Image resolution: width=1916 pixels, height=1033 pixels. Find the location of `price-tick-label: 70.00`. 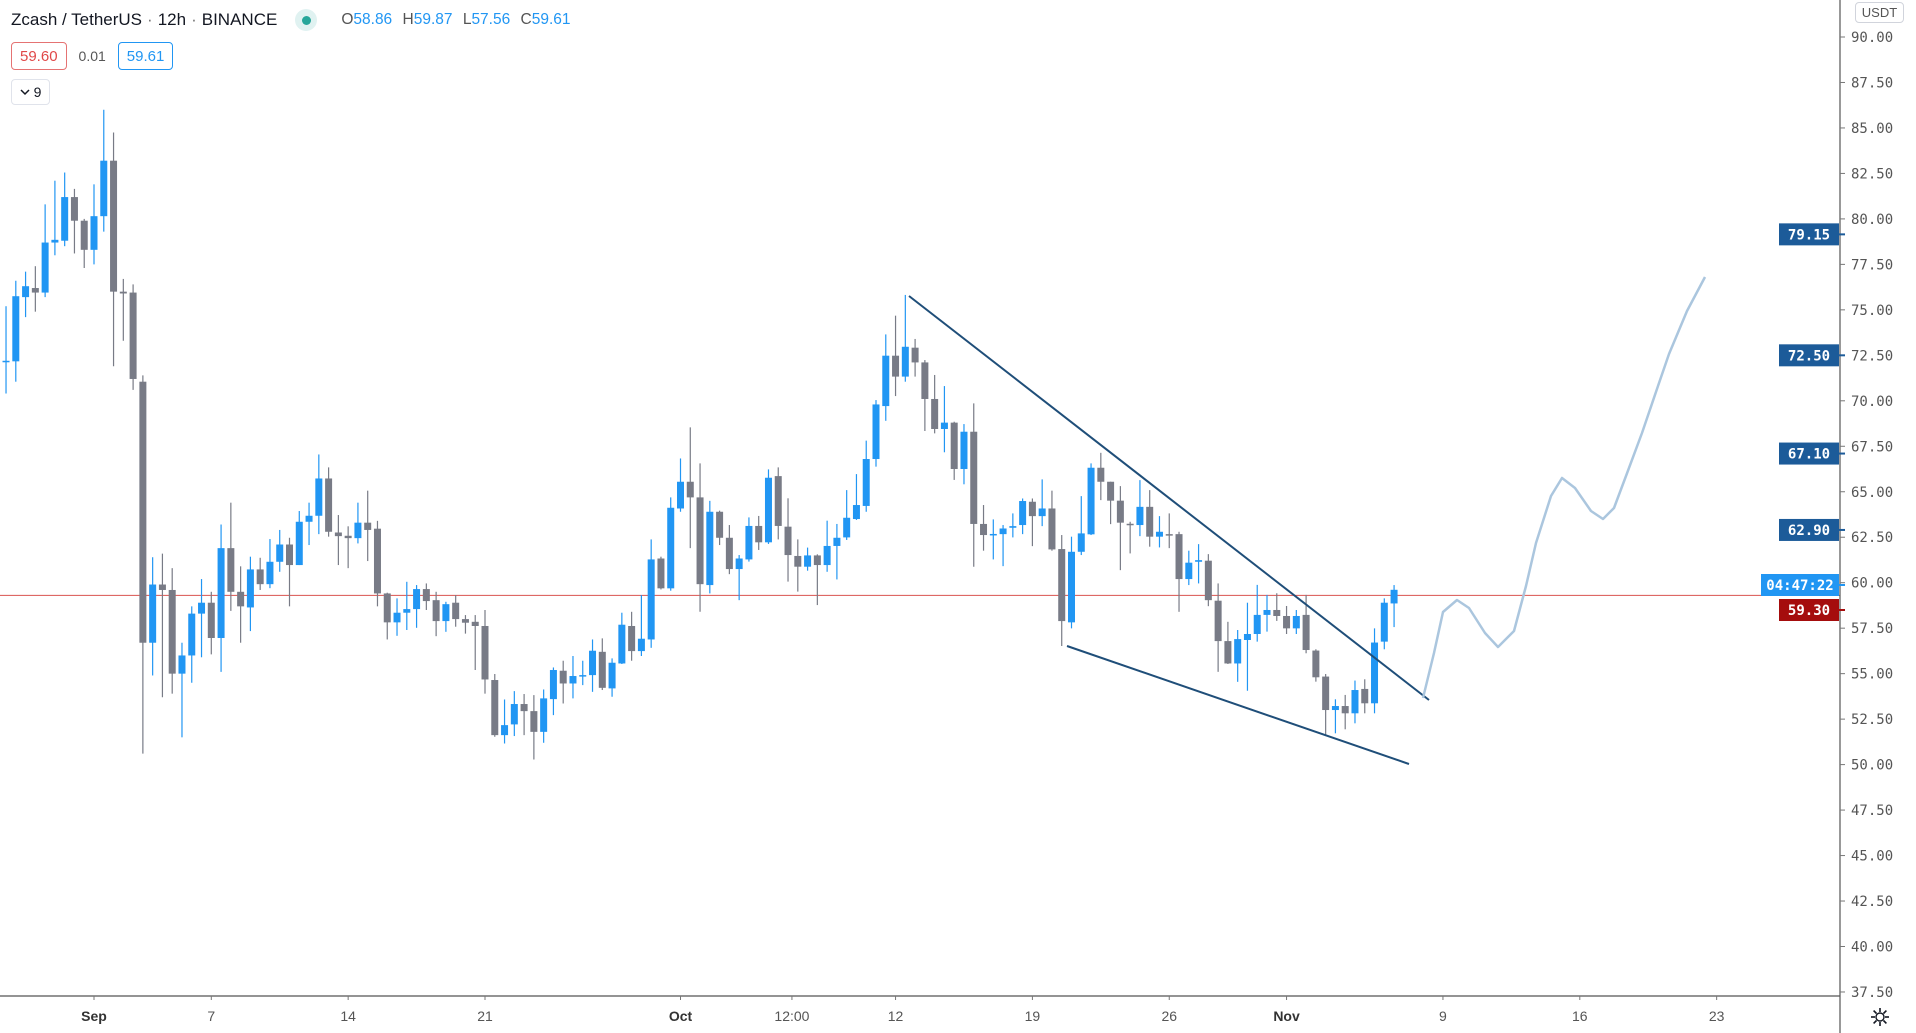

price-tick-label: 70.00 is located at coordinates (1872, 402).